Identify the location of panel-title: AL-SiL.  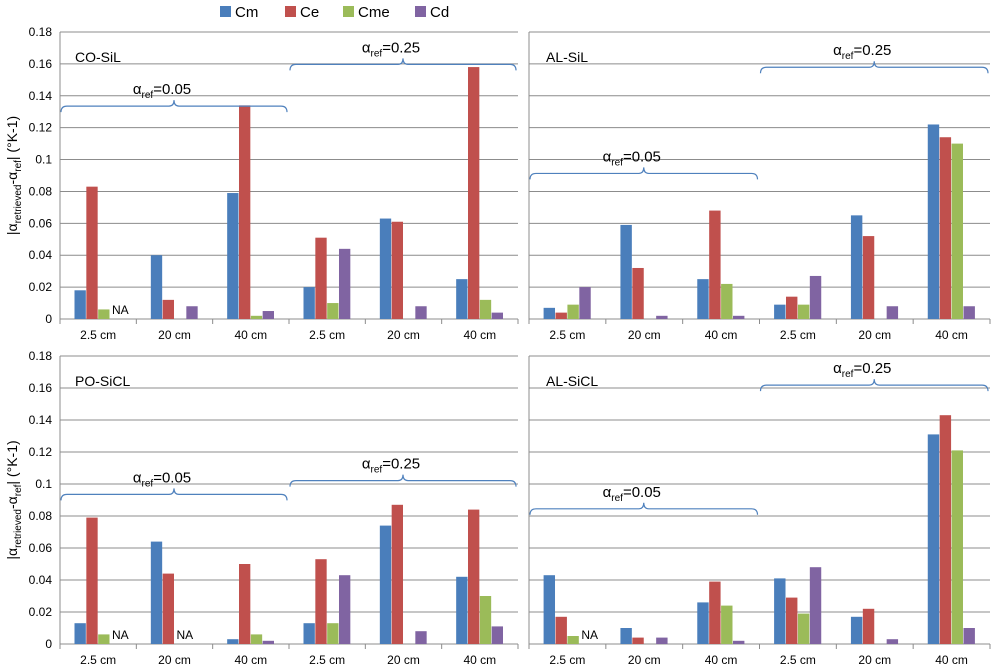
(567, 57).